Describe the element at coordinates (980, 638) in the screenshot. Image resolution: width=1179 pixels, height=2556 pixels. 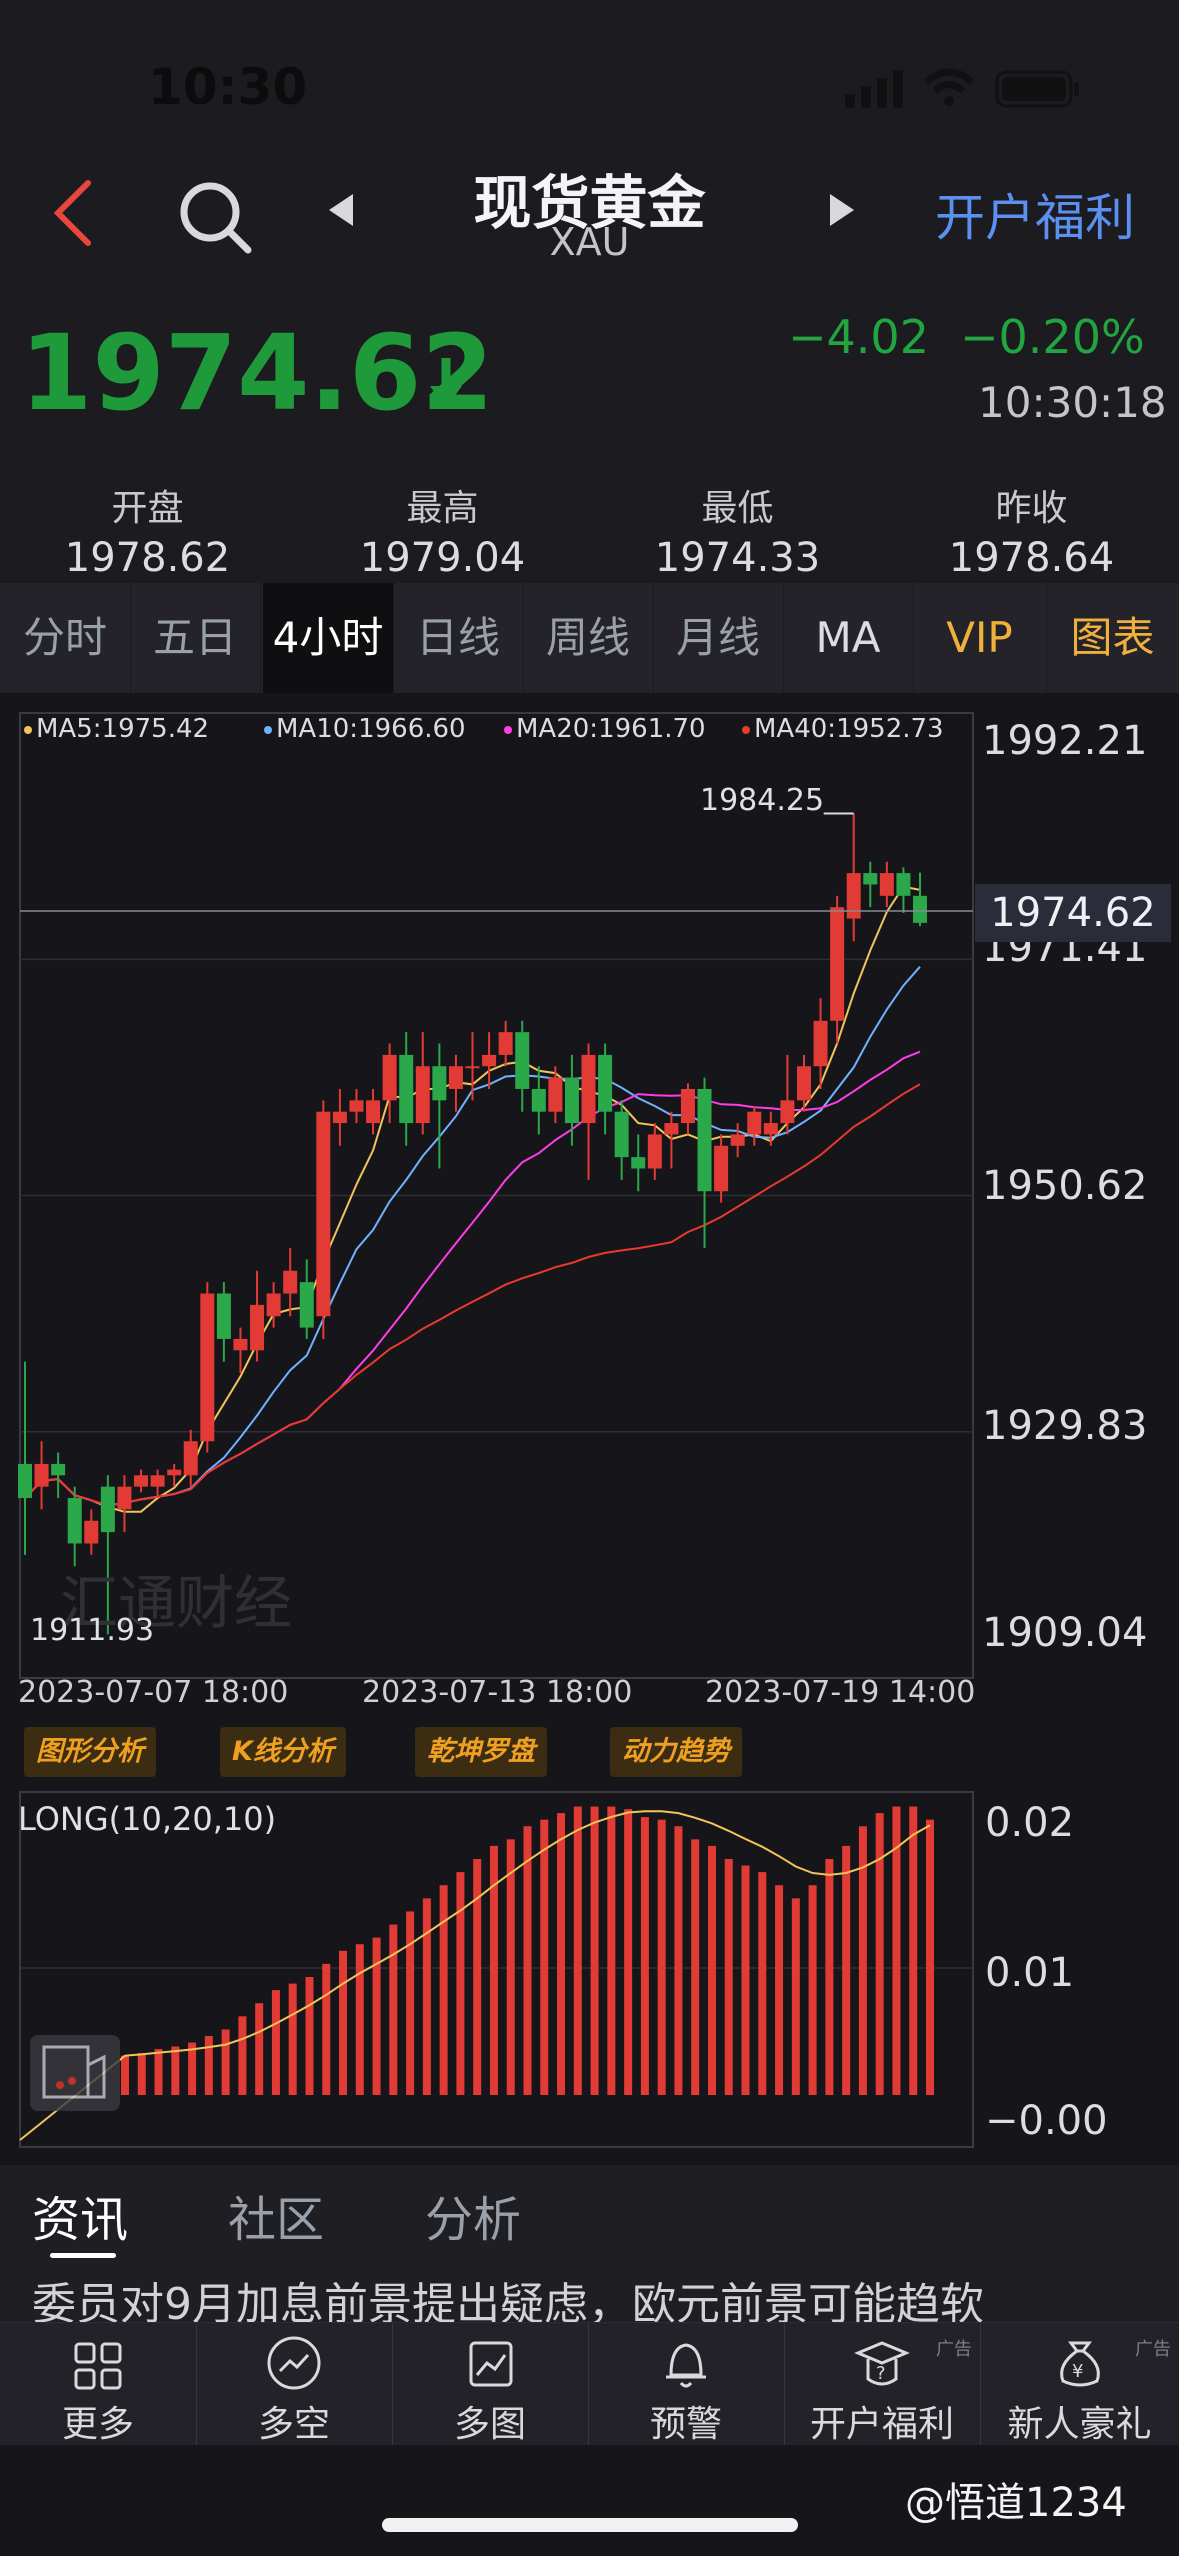
I see `tab-vip: VIP` at that location.